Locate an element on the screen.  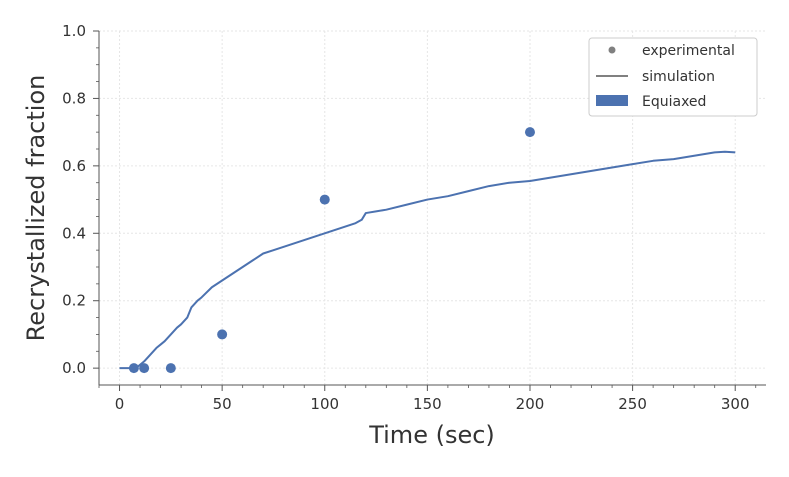
y-tick-label-2: 0.4 is located at coordinates (74, 233).